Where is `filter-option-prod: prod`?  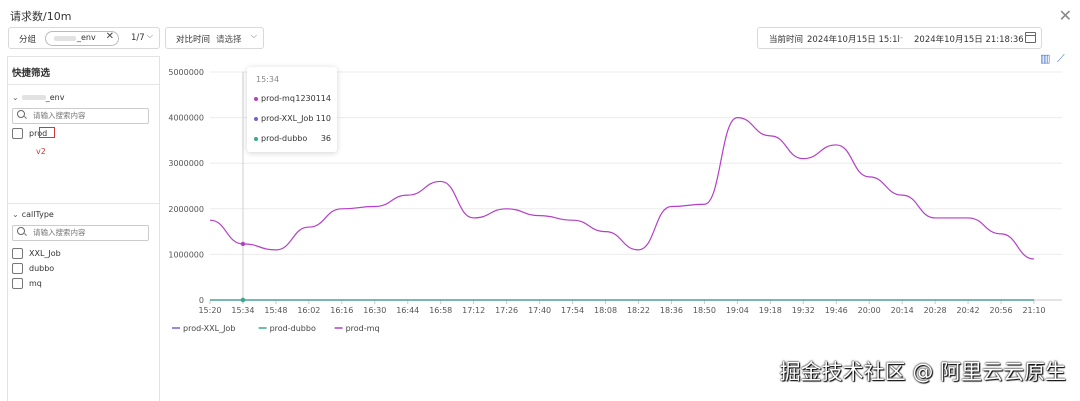
filter-option-prod: prod is located at coordinates (29, 133).